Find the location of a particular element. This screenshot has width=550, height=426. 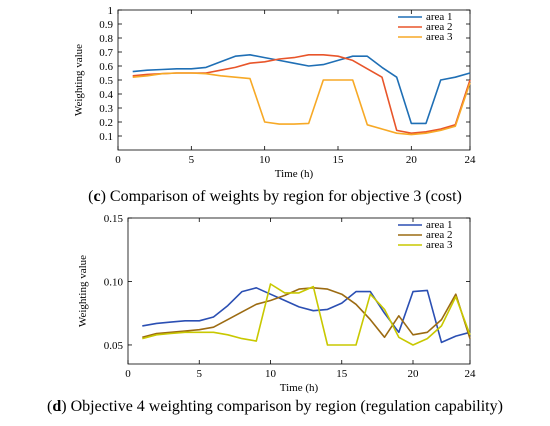

chart-d-x-tick-label: 10 is located at coordinates (271, 374).